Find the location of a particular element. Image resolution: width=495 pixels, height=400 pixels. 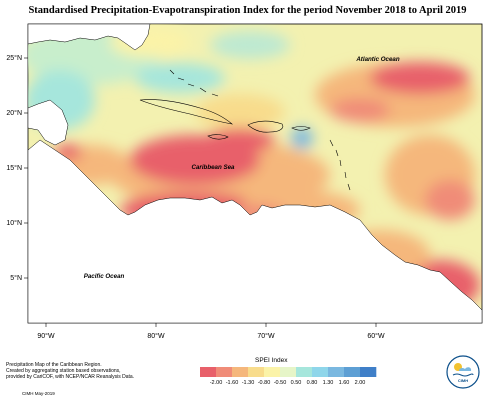

legend-tick: 2.00 is located at coordinates (360, 383).